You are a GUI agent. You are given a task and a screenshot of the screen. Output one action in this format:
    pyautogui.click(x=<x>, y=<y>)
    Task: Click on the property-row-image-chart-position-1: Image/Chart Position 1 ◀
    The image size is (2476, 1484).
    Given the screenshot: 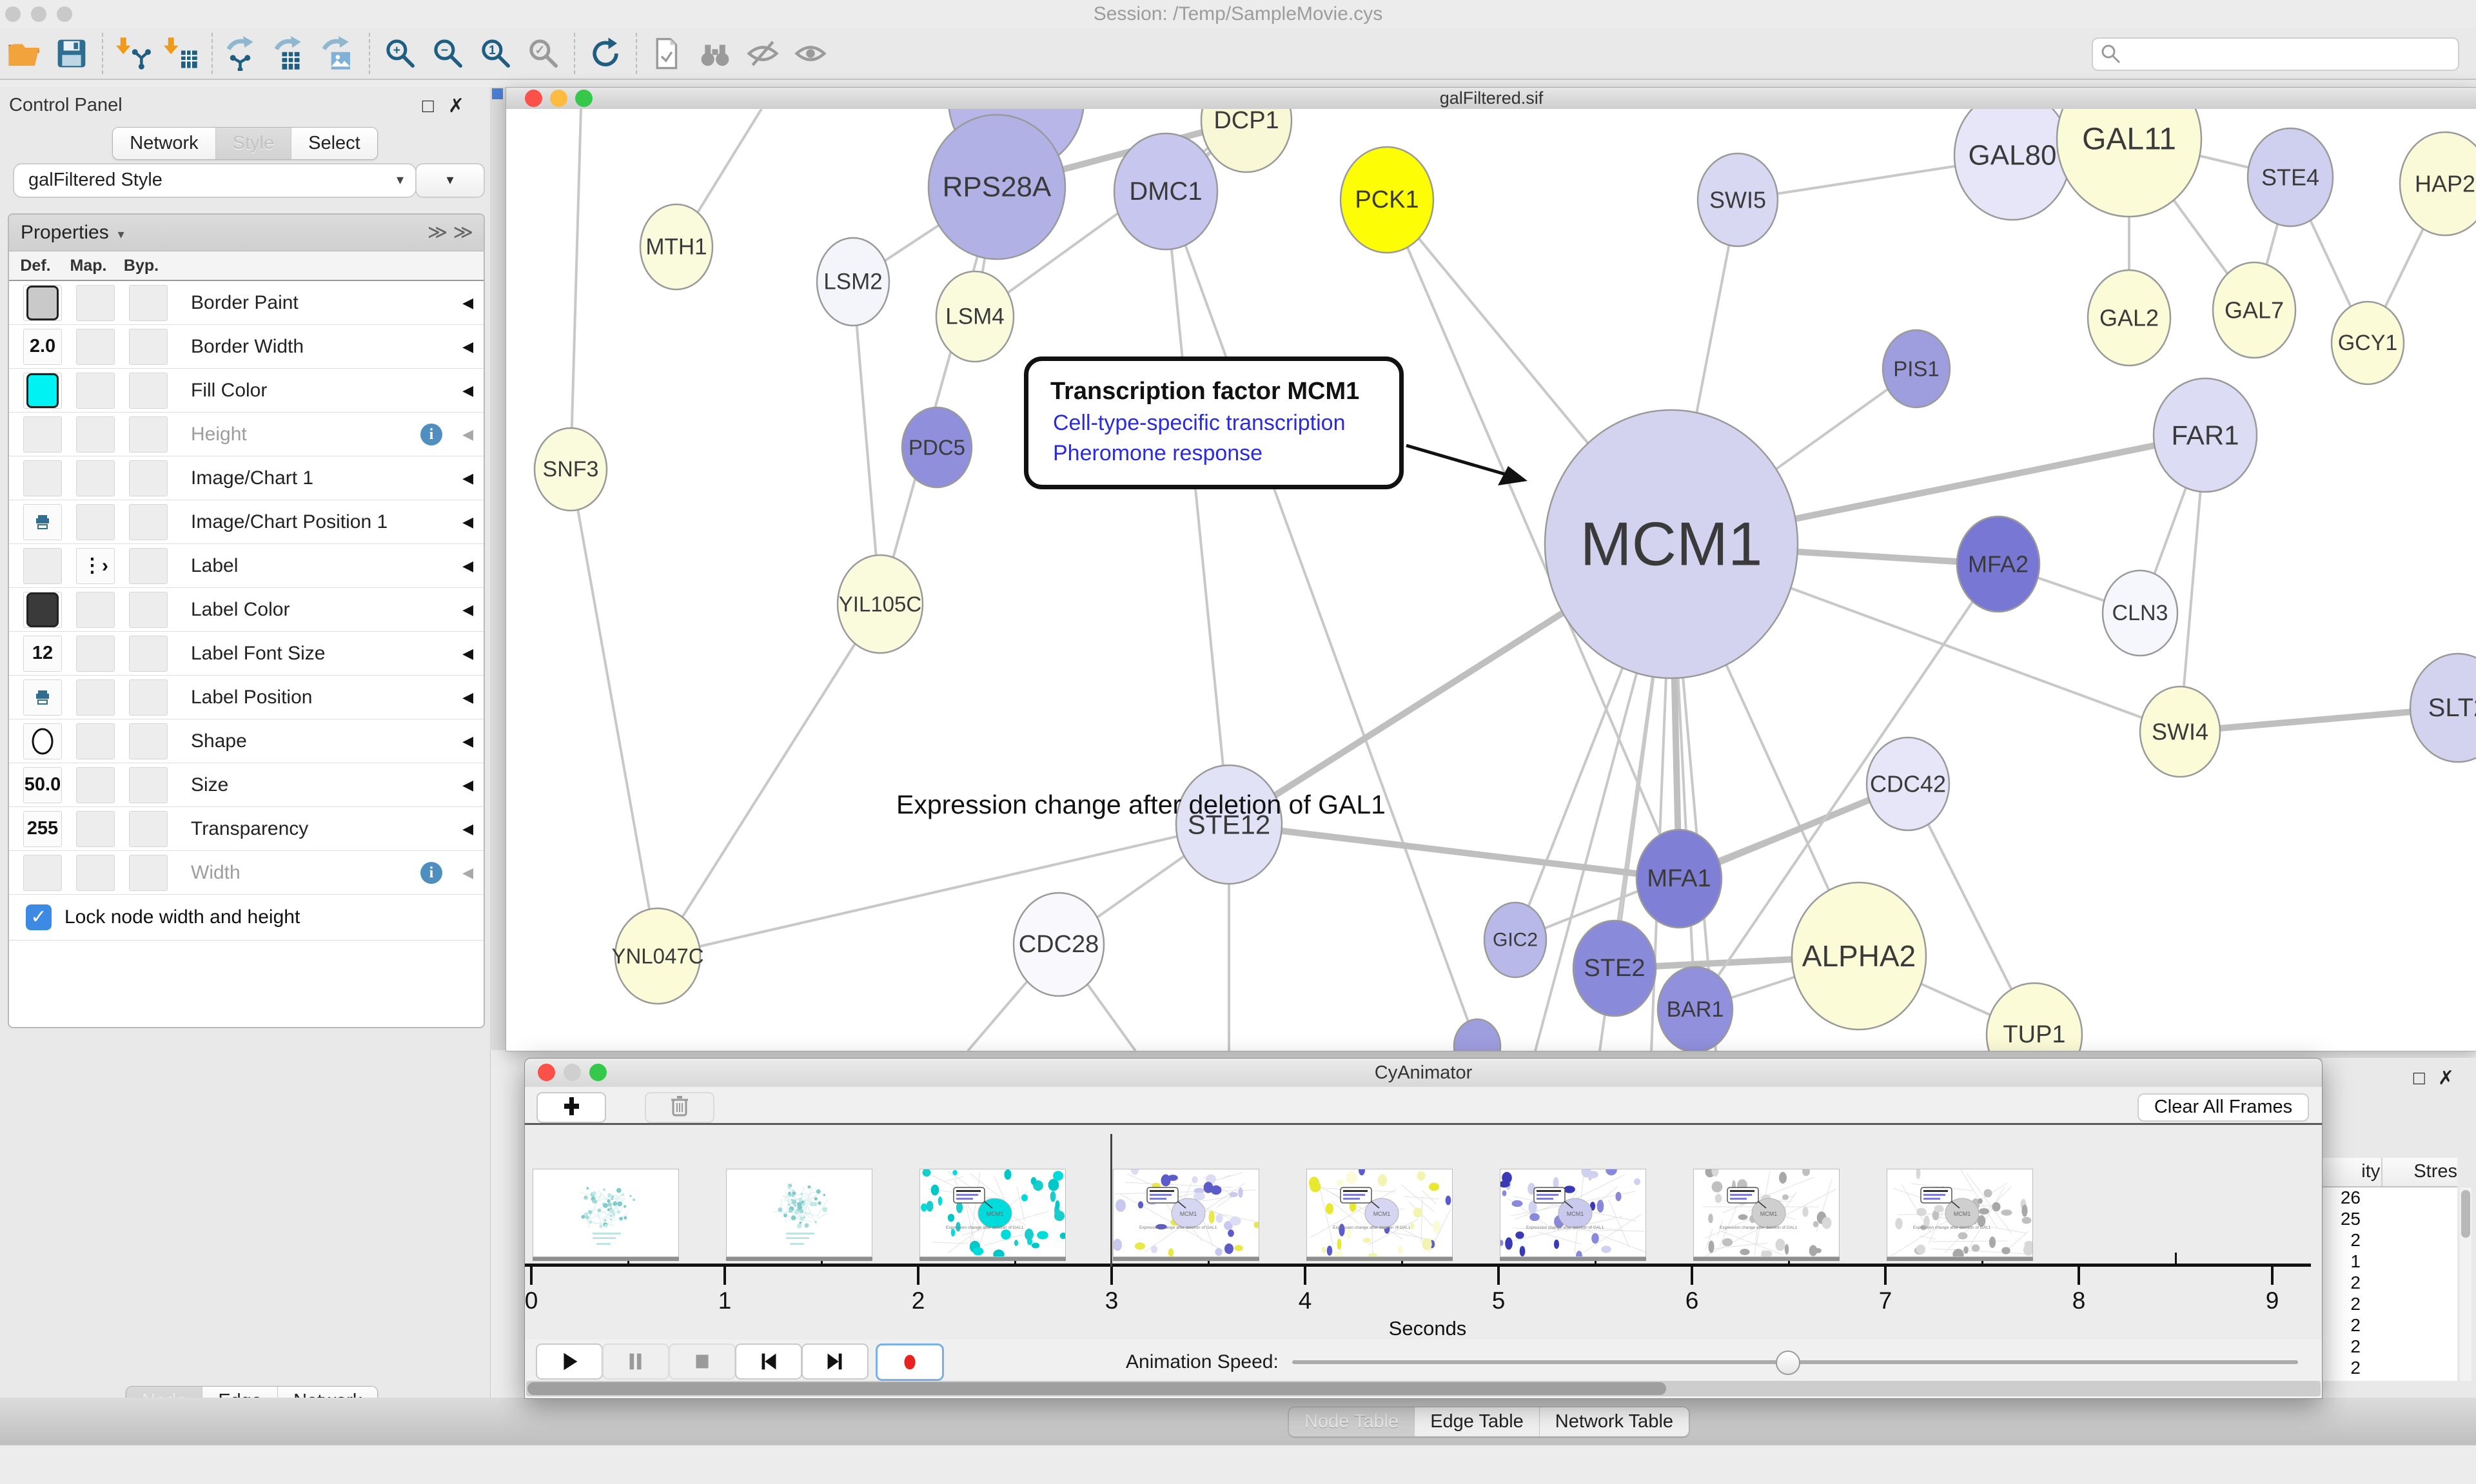 What is the action you would take?
    pyautogui.click(x=246, y=522)
    